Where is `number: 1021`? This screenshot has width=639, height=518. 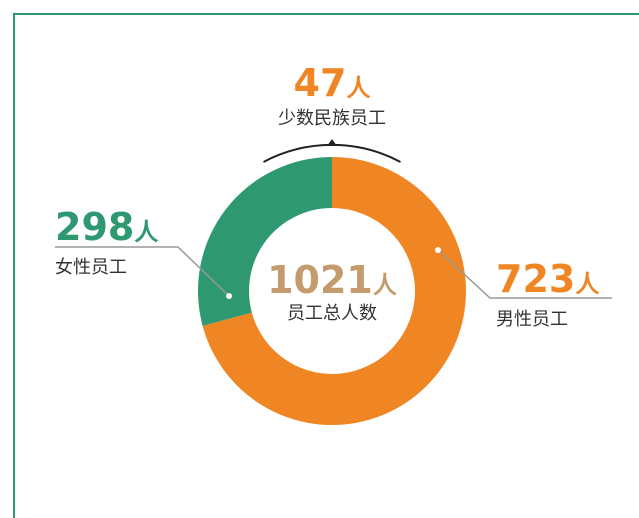
number: 1021 is located at coordinates (320, 280).